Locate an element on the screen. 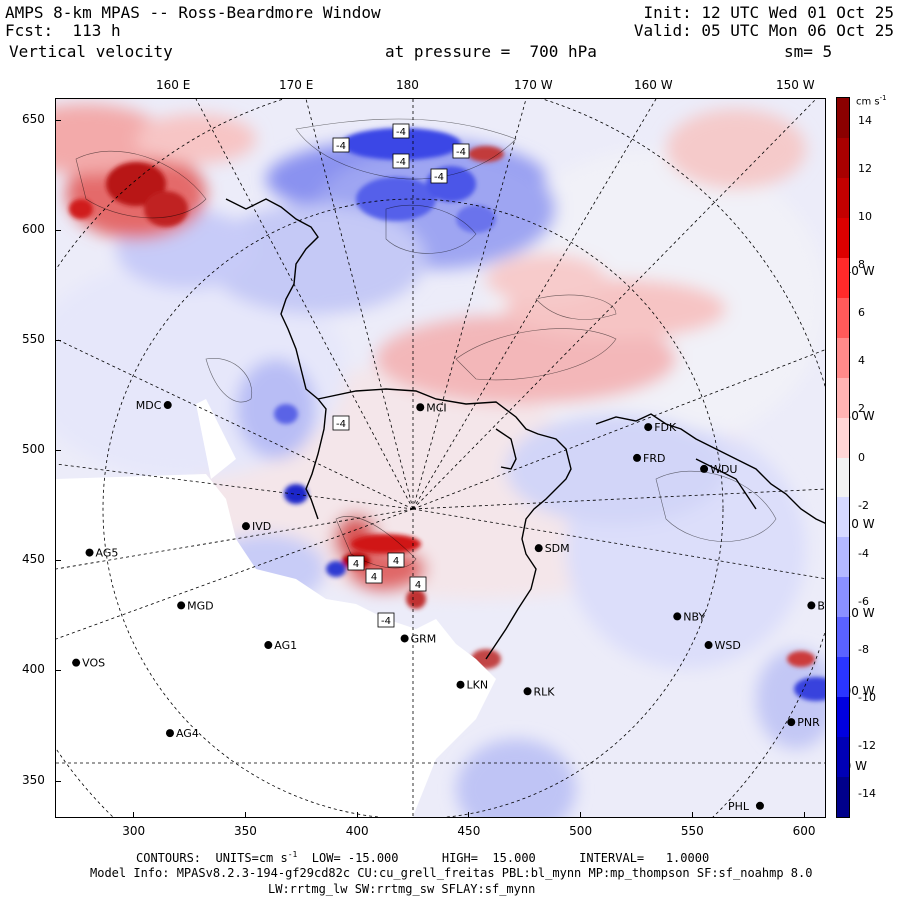 The width and height of the screenshot is (900, 900). colorbar-label: -6 is located at coordinates (863, 601).